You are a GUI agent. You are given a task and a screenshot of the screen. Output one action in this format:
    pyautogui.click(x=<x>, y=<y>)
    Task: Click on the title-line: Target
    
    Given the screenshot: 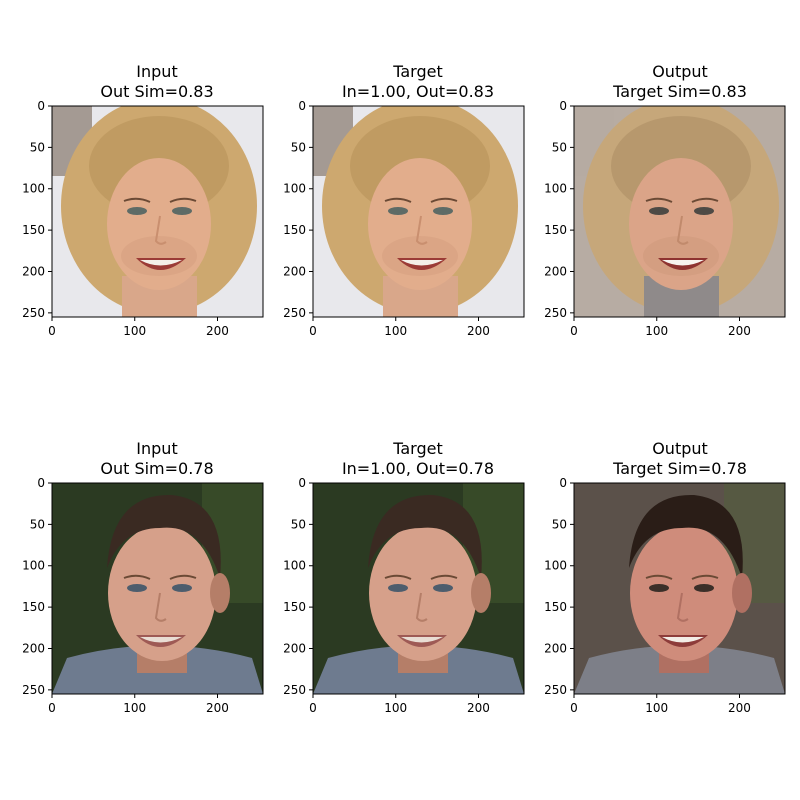 What is the action you would take?
    pyautogui.click(x=418, y=448)
    